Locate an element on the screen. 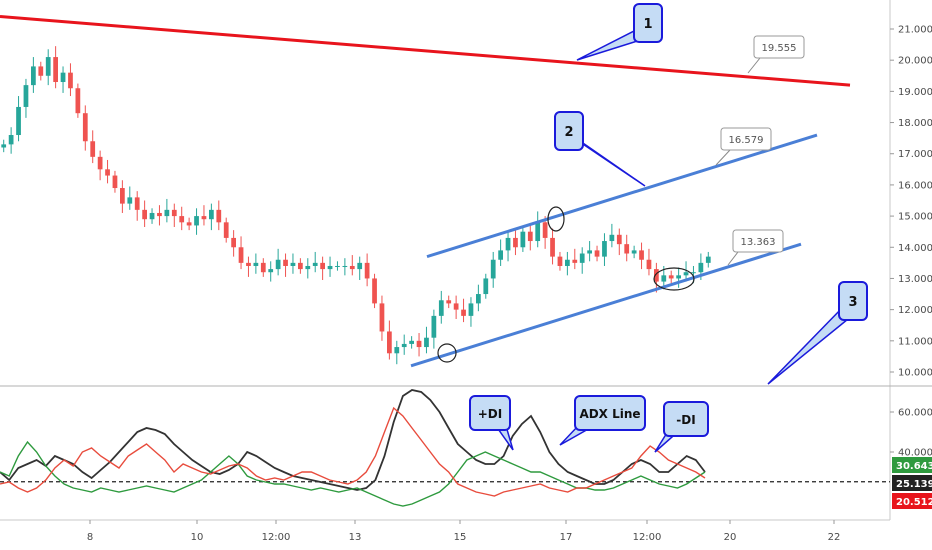 The height and width of the screenshot is (550, 932). y-tick-label: 18.000 is located at coordinates (915, 123).